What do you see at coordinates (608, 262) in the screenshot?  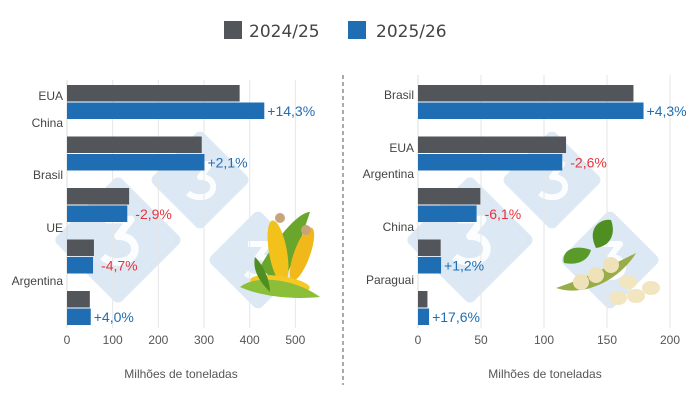 I see `soybean-illustration` at bounding box center [608, 262].